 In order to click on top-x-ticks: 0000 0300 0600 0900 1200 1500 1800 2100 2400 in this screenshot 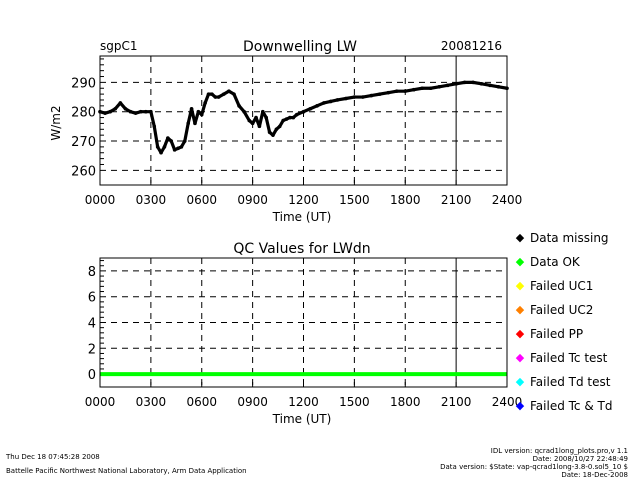, I will do `click(303, 193)`.